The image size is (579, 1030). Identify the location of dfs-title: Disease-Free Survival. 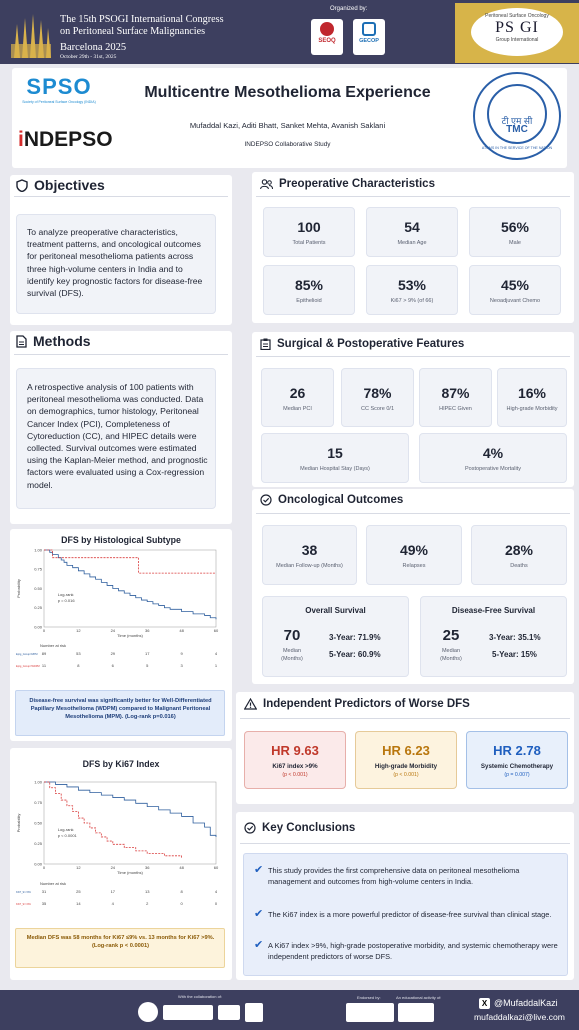
(493, 610).